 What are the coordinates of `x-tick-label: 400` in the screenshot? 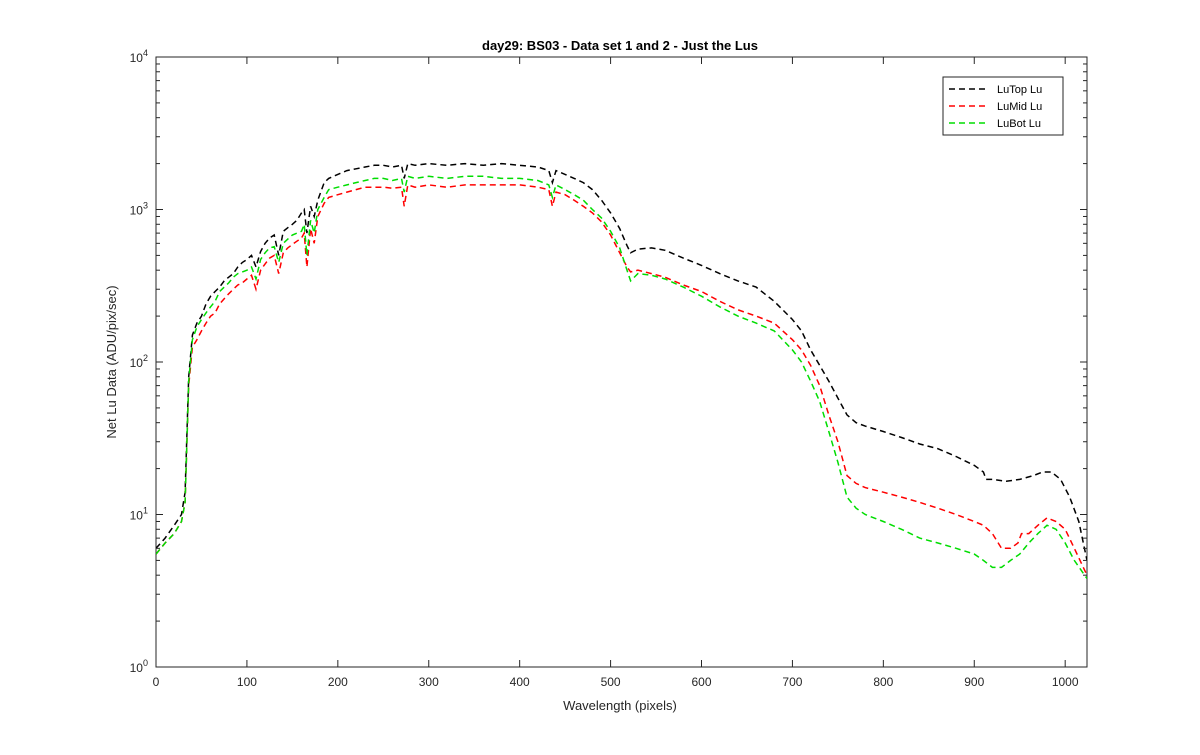 It's located at (520, 682).